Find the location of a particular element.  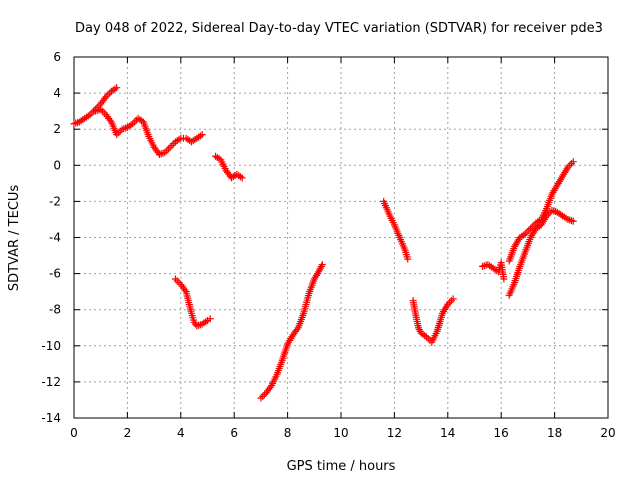

y-tick-label: -12 is located at coordinates (51, 382).